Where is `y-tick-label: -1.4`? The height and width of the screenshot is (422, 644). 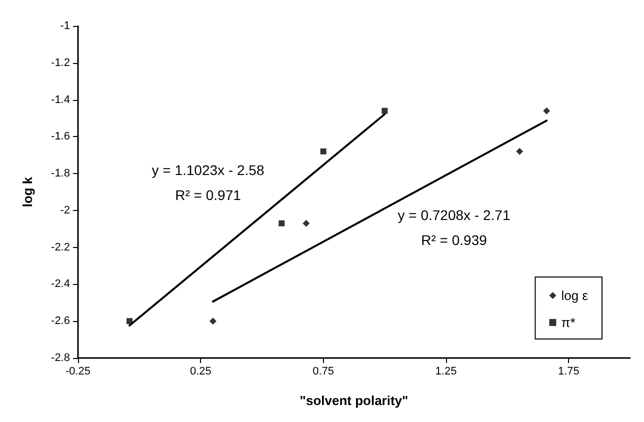 y-tick-label: -1.4 is located at coordinates (60, 100).